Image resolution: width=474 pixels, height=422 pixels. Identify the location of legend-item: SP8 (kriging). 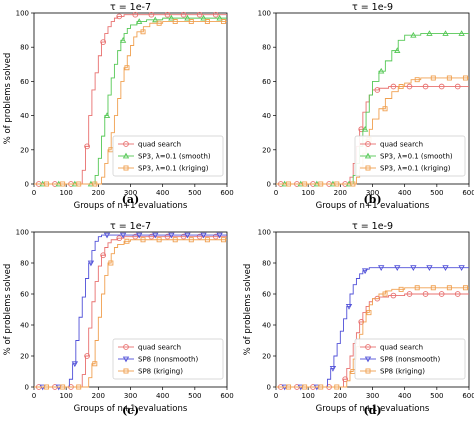
(392, 372).